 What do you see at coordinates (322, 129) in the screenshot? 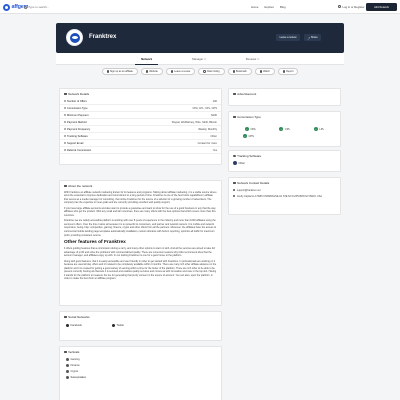
I see `commission-label: LPL` at bounding box center [322, 129].